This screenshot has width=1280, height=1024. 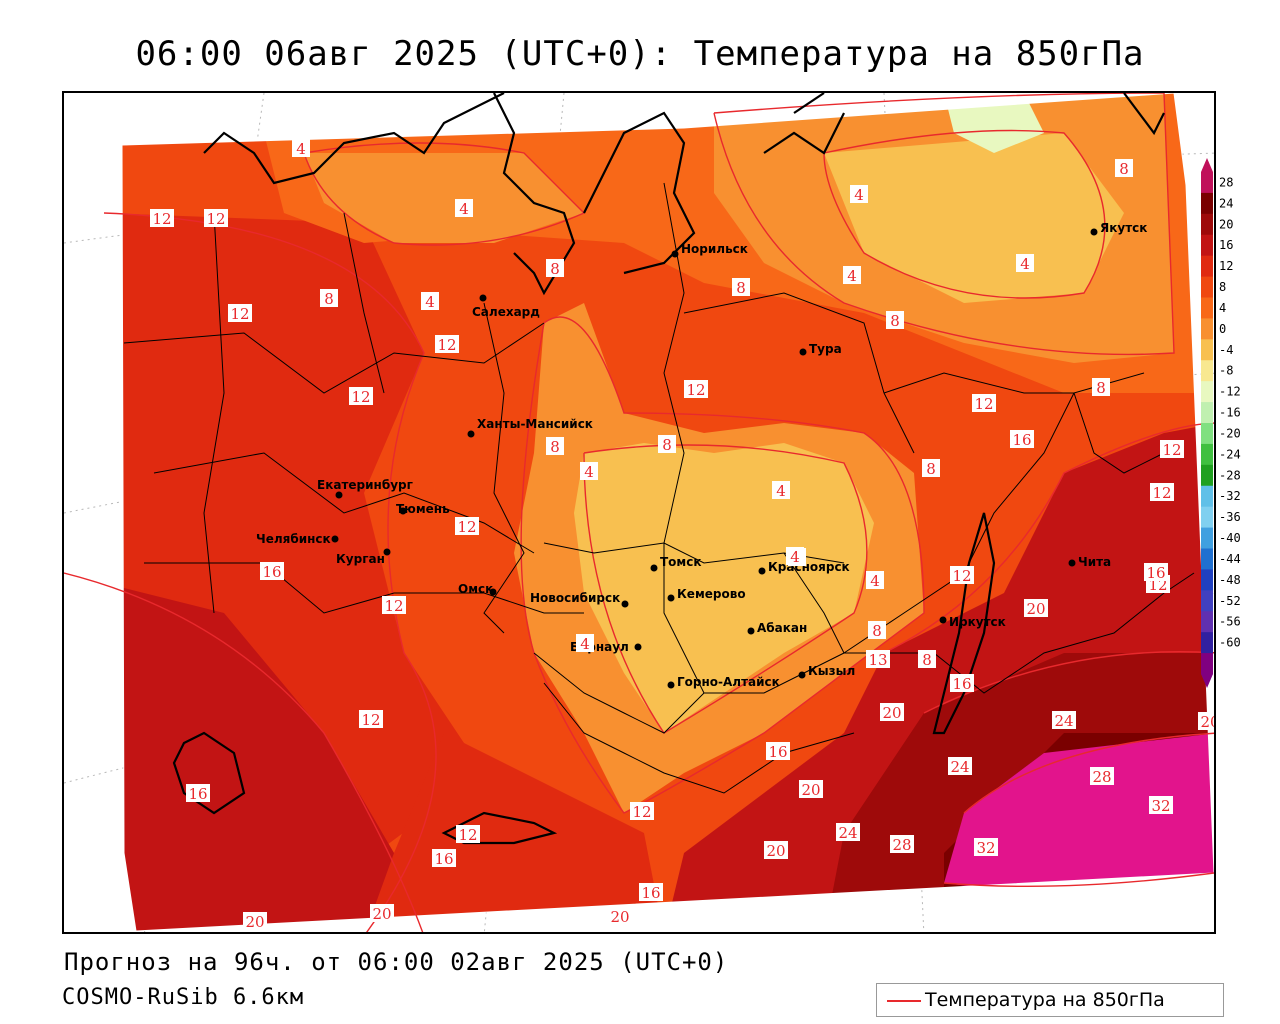 I want to click on city-label: Курган, so click(x=360, y=559).